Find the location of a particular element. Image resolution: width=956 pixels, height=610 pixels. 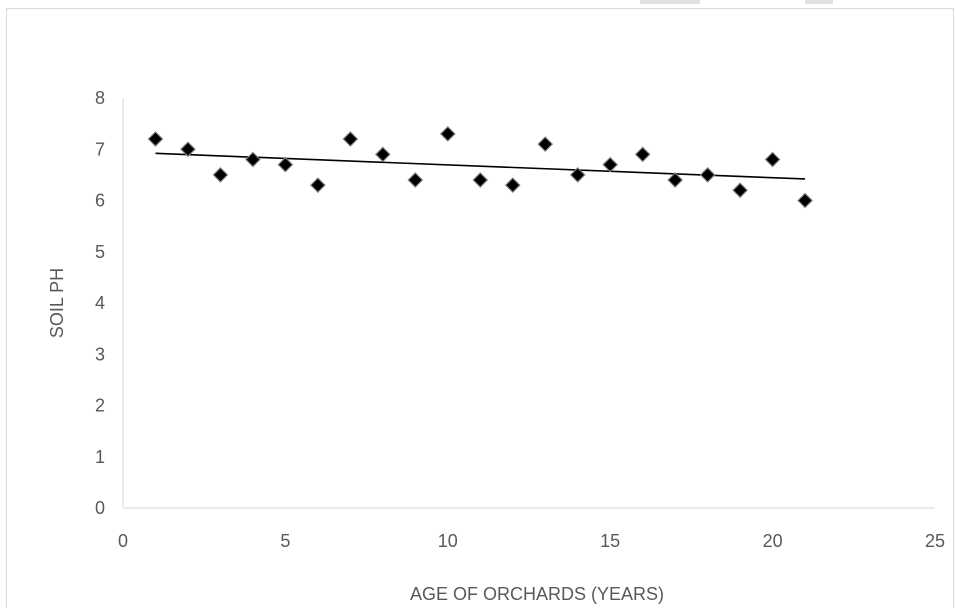

y-tick-label: 4 is located at coordinates (100, 303).